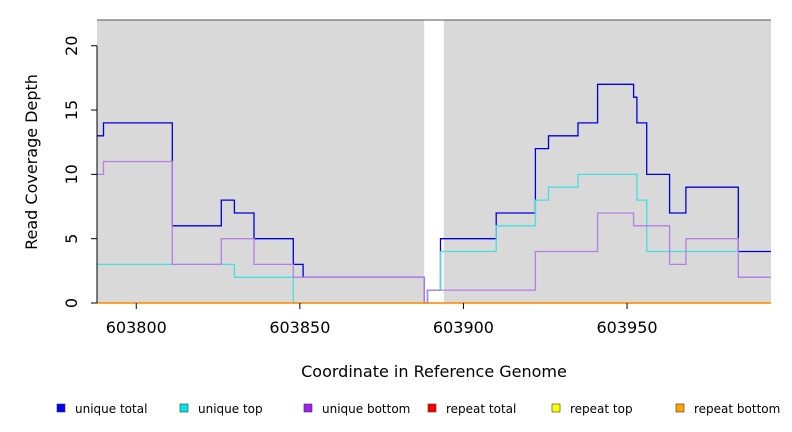 The width and height of the screenshot is (792, 432). What do you see at coordinates (737, 409) in the screenshot?
I see `legend-label-repeat-bottom: repeat bottom` at bounding box center [737, 409].